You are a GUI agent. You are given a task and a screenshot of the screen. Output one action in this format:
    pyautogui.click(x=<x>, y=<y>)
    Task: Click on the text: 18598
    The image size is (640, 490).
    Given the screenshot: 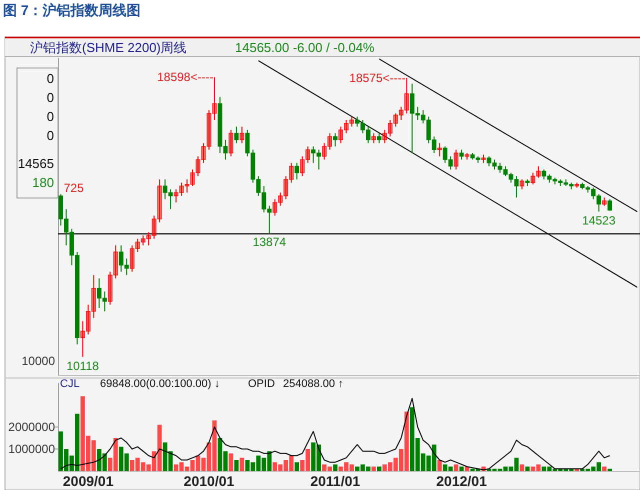 What is the action you would take?
    pyautogui.click(x=173, y=77)
    